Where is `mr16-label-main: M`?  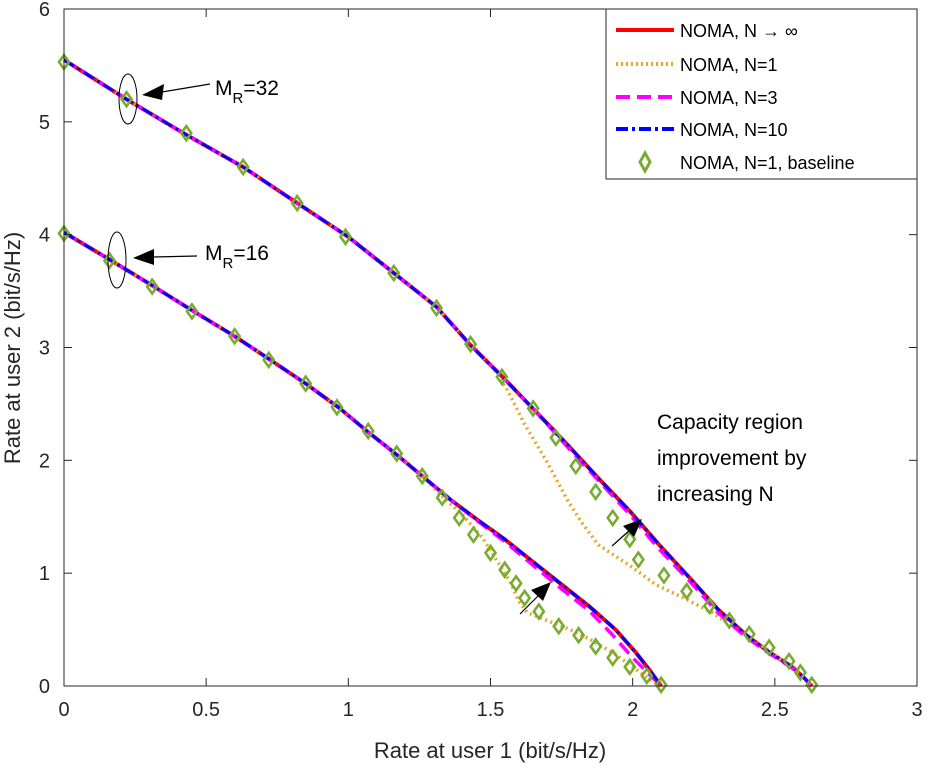 mr16-label-main: M is located at coordinates (214, 253).